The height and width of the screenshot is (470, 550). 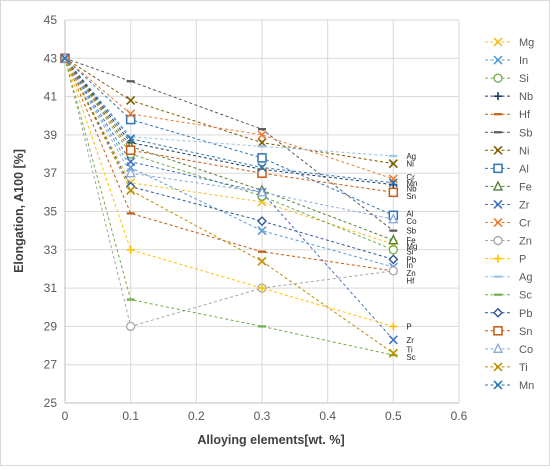 I want to click on y-tick-labels: 25 27 29 31 33 35 37 39 41 43 45, so click(x=51, y=211).